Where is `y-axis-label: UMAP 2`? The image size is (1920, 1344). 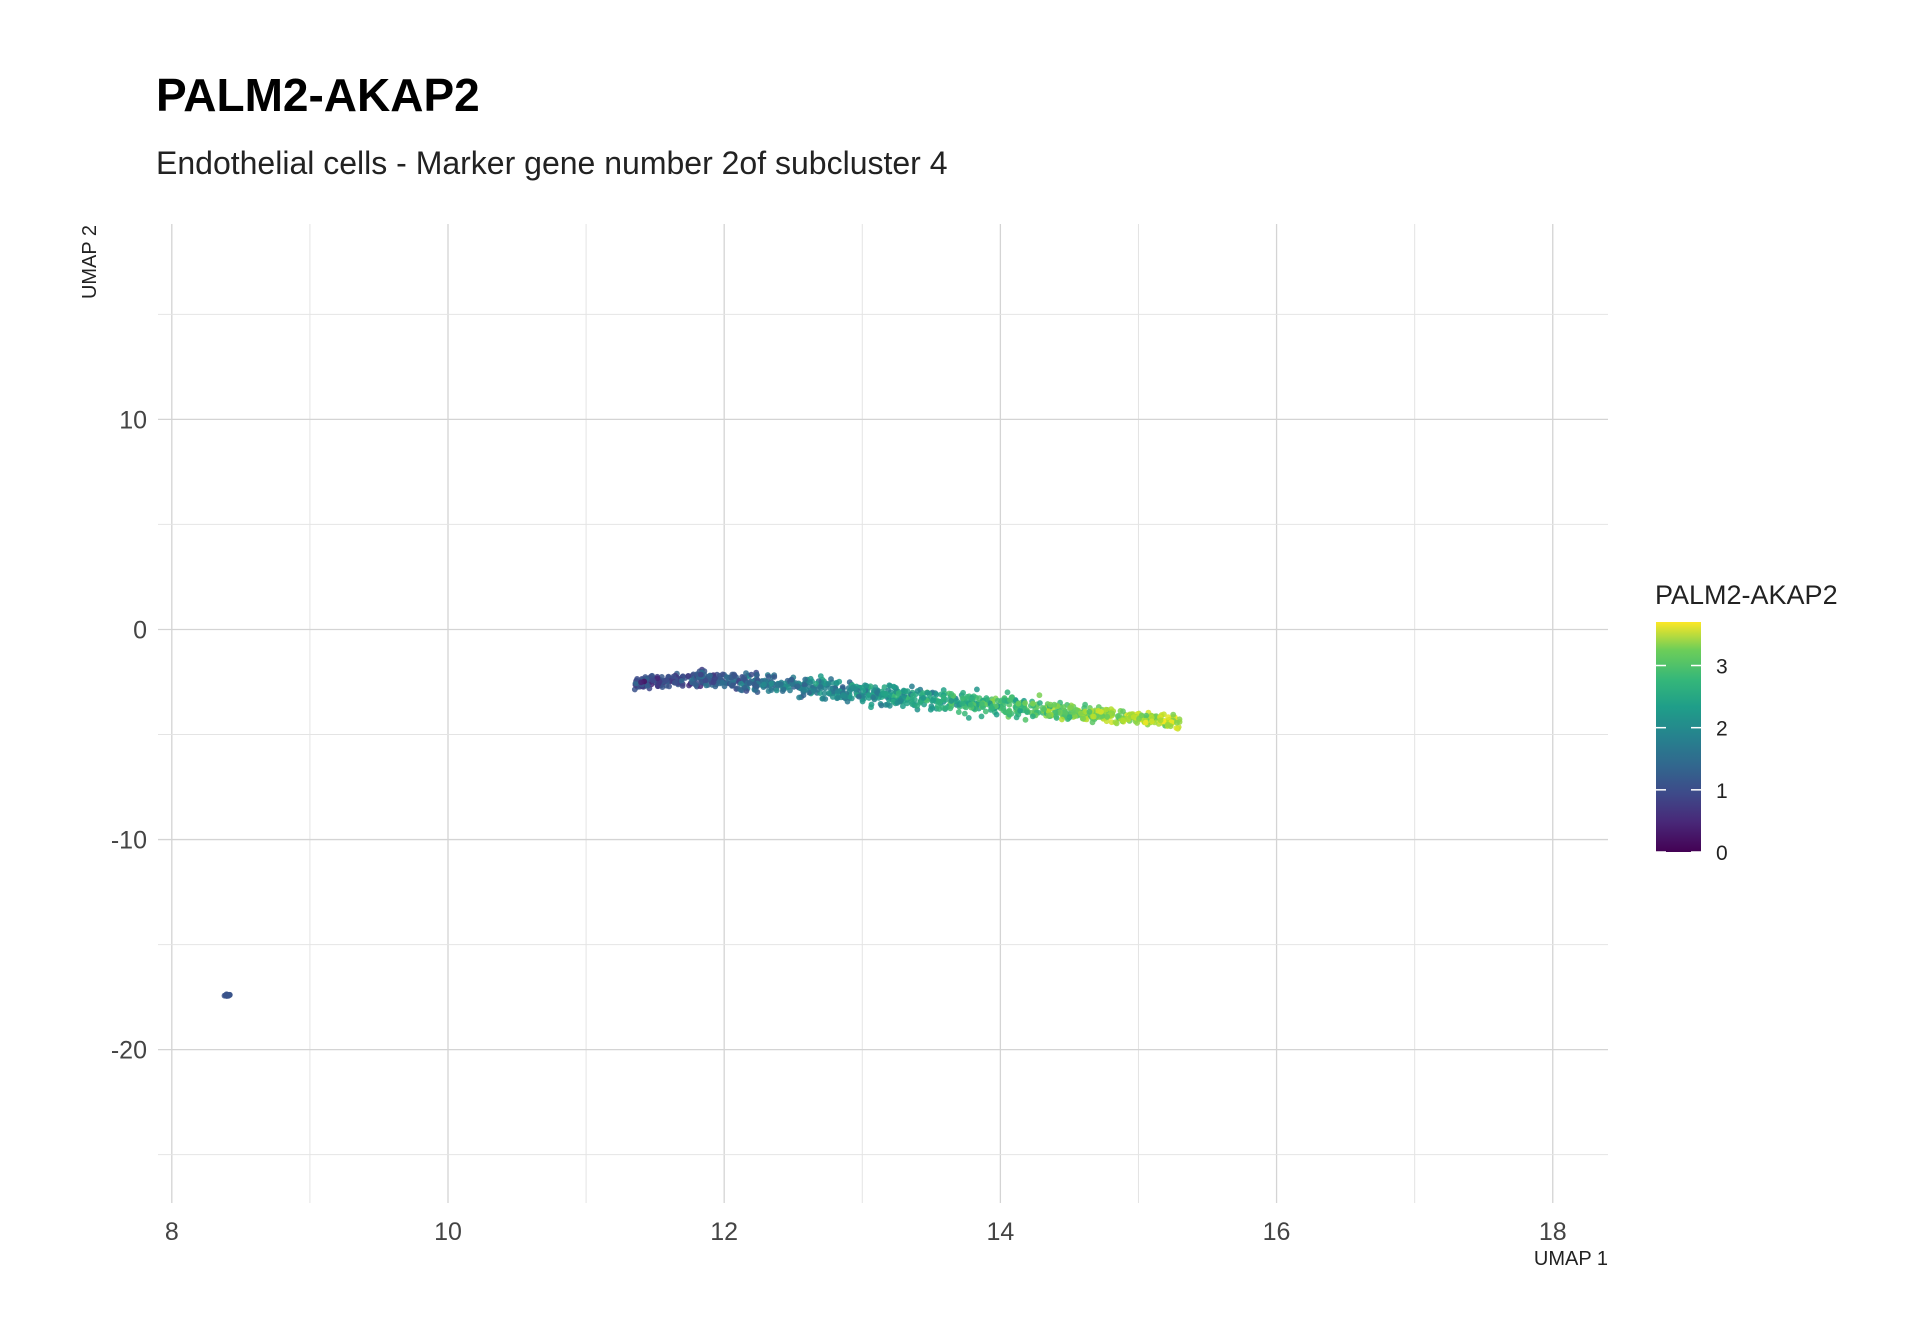 y-axis-label: UMAP 2 is located at coordinates (90, 262).